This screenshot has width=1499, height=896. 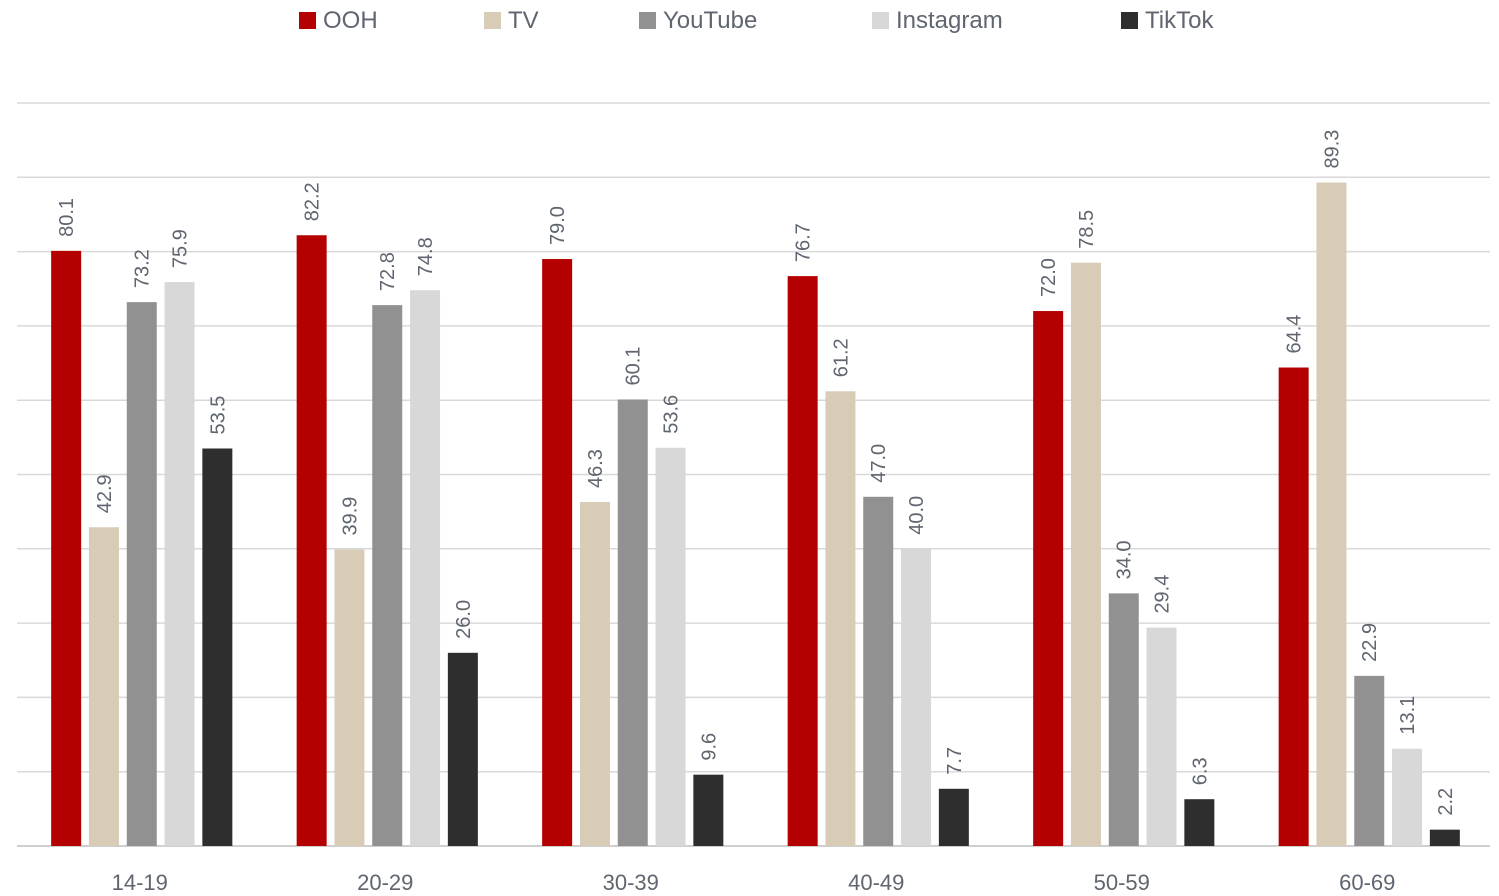 What do you see at coordinates (1446, 802) in the screenshot?
I see `data-label: 2.2` at bounding box center [1446, 802].